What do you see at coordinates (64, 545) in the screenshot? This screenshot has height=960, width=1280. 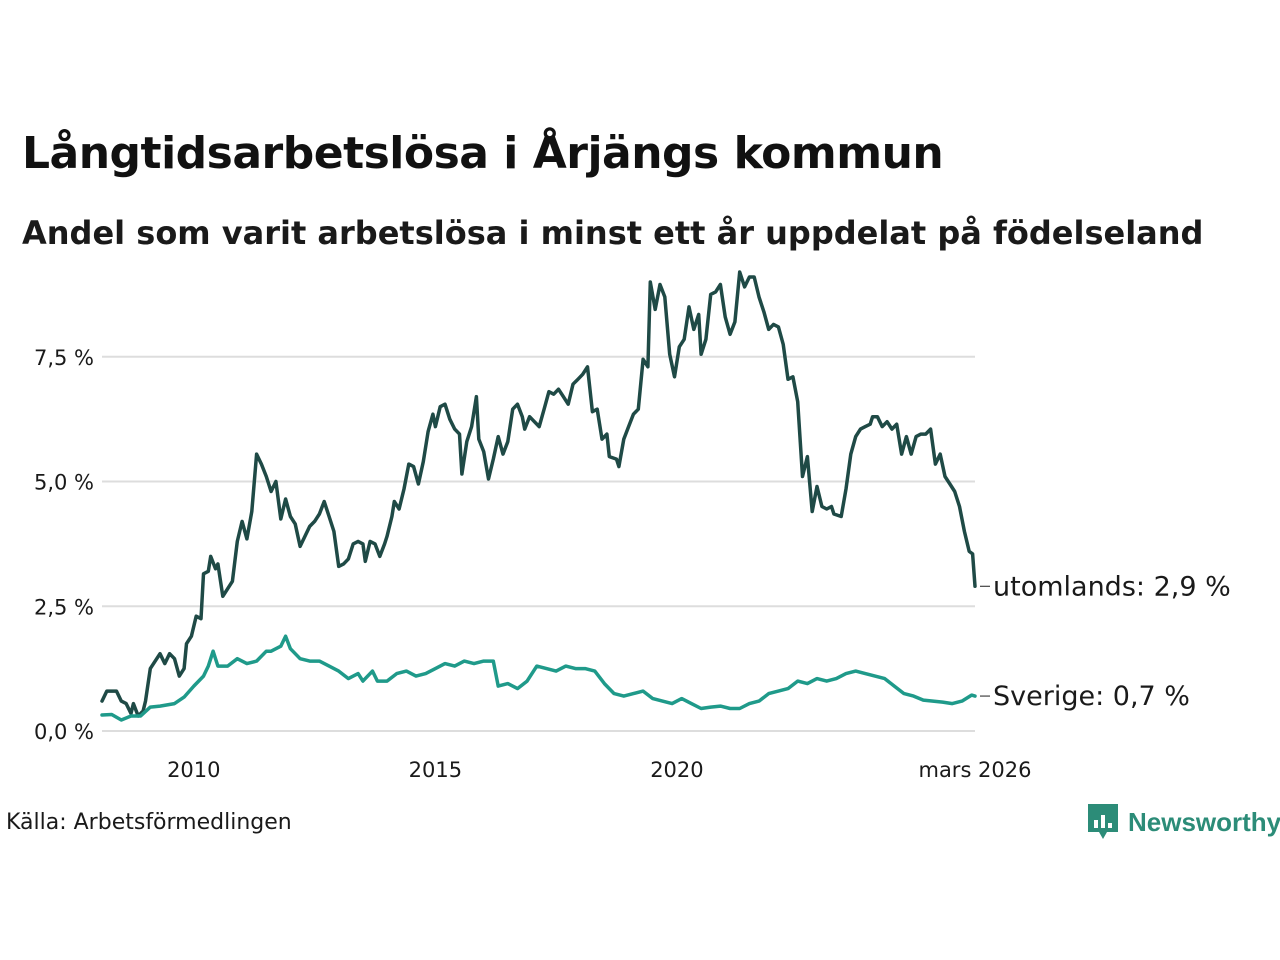 I see `y-axis-ticks: 0,0 % 2,5 % 5,0 % 7,5 %` at bounding box center [64, 545].